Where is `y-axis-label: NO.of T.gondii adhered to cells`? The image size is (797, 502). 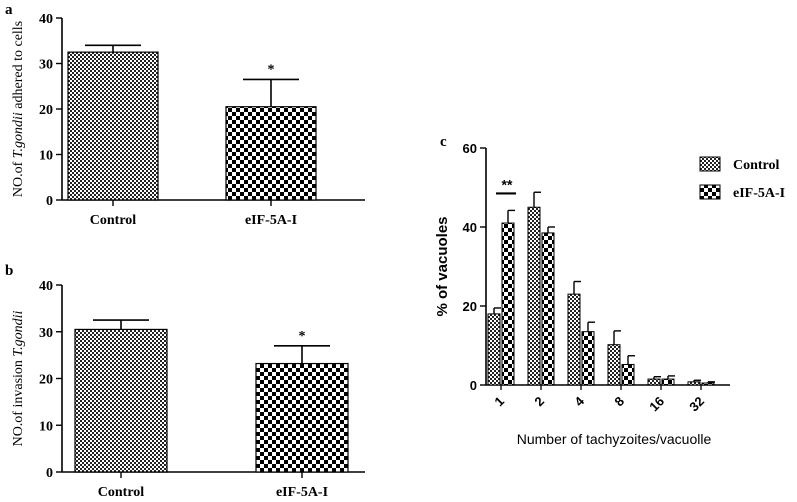
y-axis-label: NO.of T.gondii adhered to cells is located at coordinates (18, 109).